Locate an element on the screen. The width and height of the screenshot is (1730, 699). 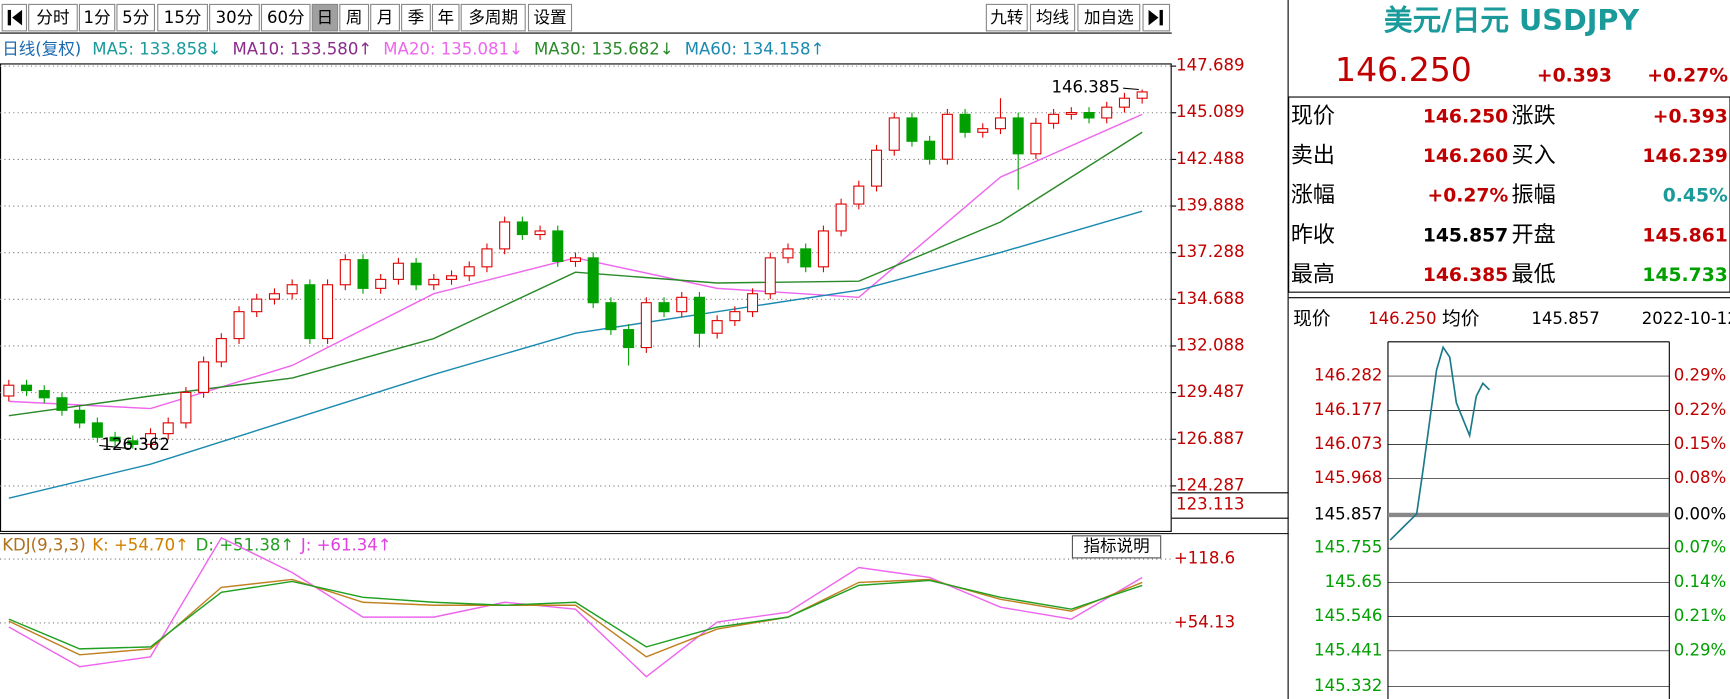
field-label: 买入 is located at coordinates (1534, 156).